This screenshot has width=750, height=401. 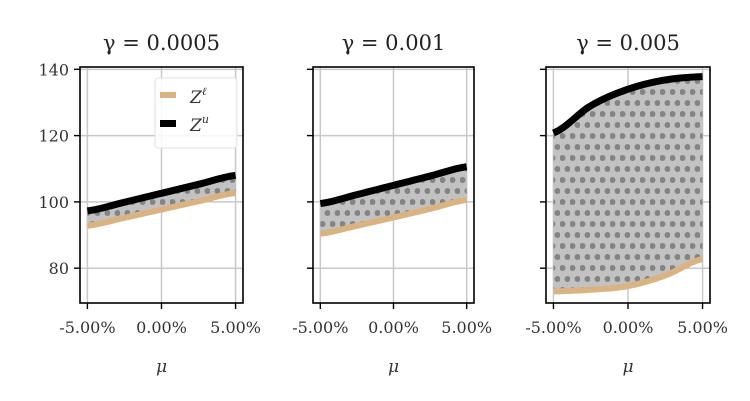 What do you see at coordinates (168, 123) in the screenshot?
I see `legend-upper-swatch` at bounding box center [168, 123].